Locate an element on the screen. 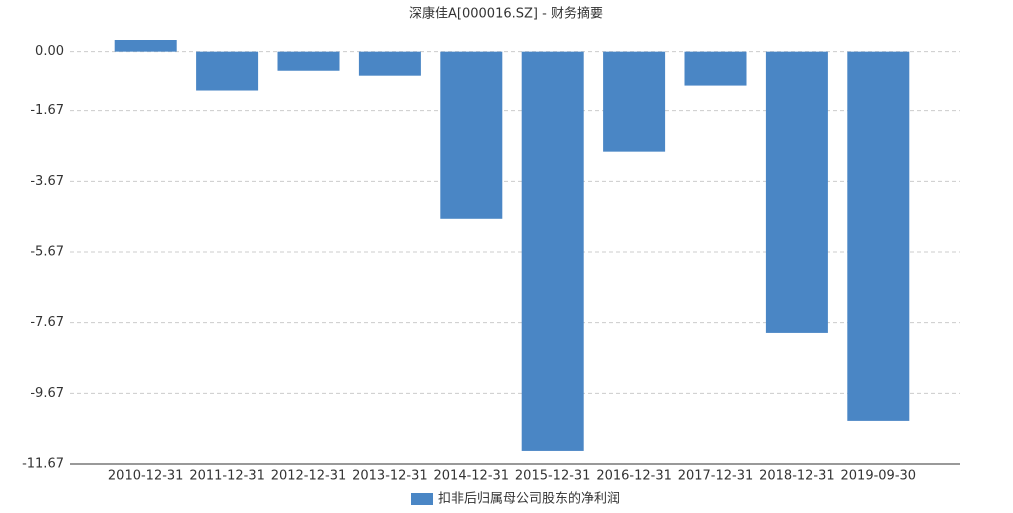 The width and height of the screenshot is (1013, 513). y-tick-label: -9.67 is located at coordinates (47, 393).